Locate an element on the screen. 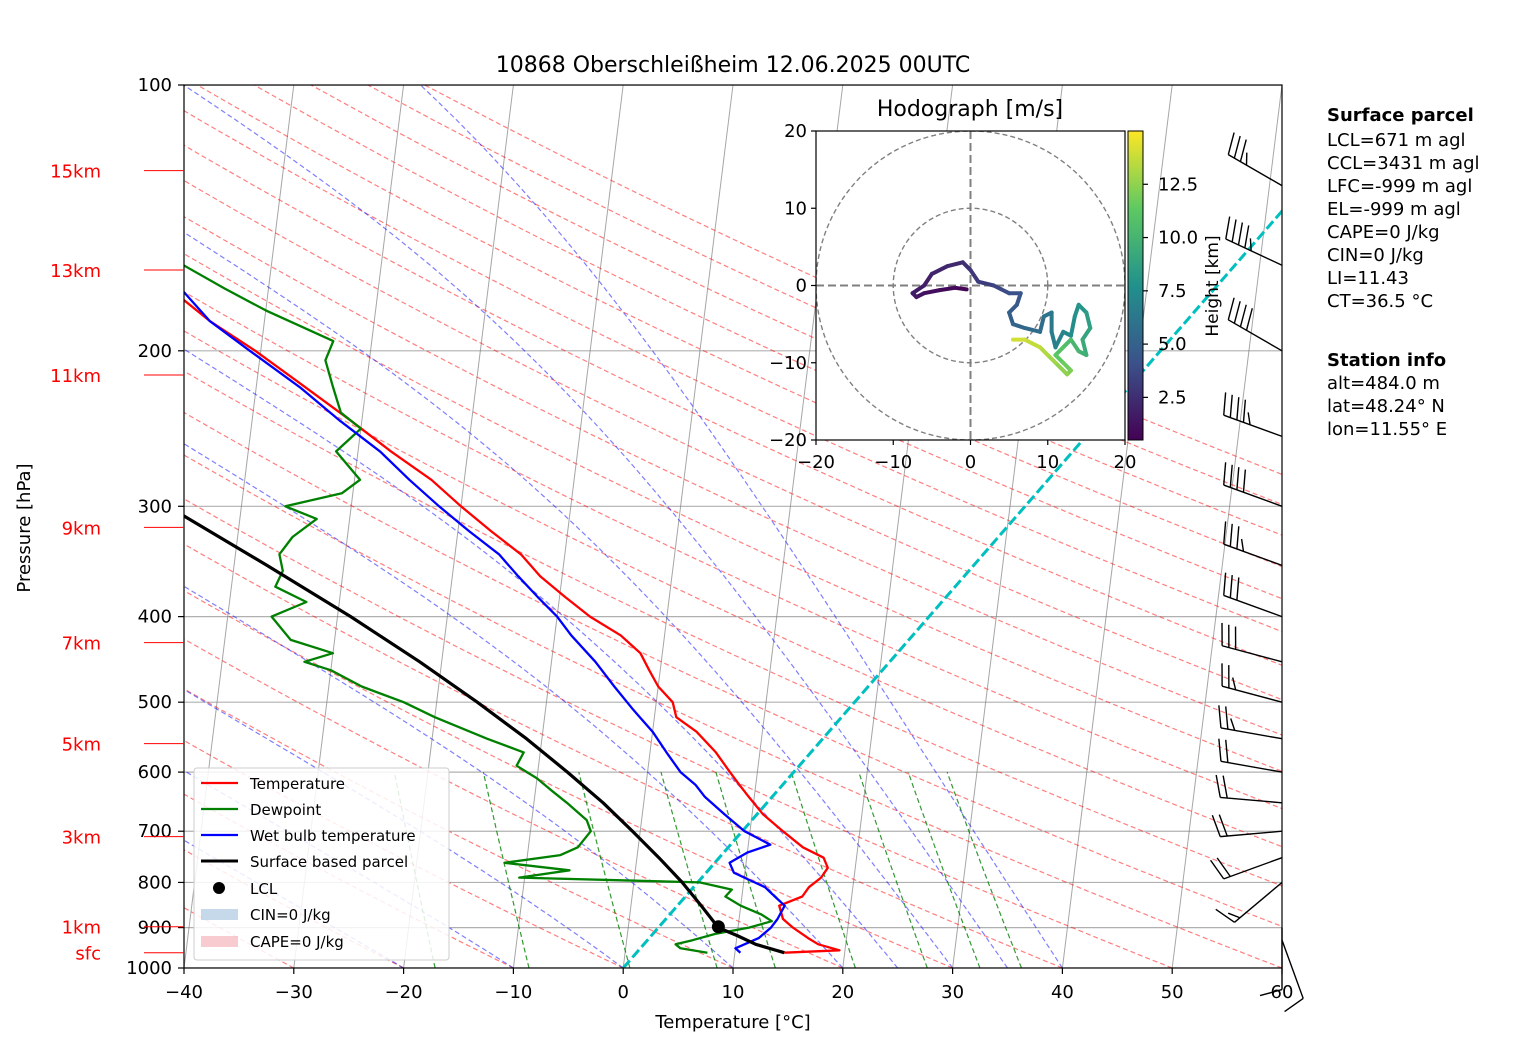  colorbar-label: Height [km] is located at coordinates (1213, 285).